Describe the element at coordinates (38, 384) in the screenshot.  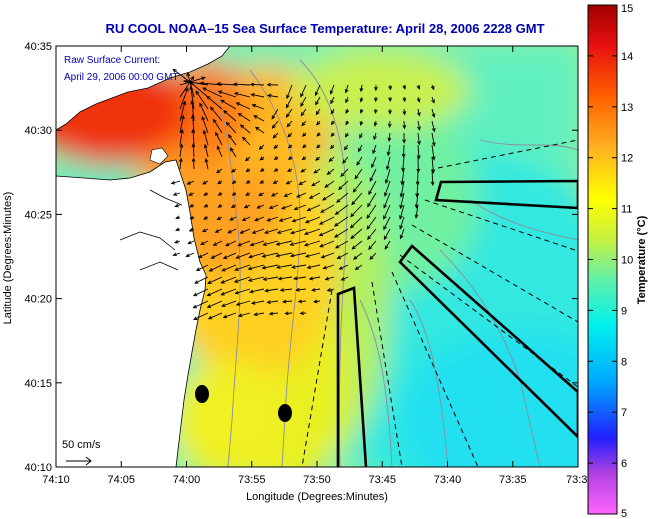
I see `y-tick-label: 40:15` at that location.